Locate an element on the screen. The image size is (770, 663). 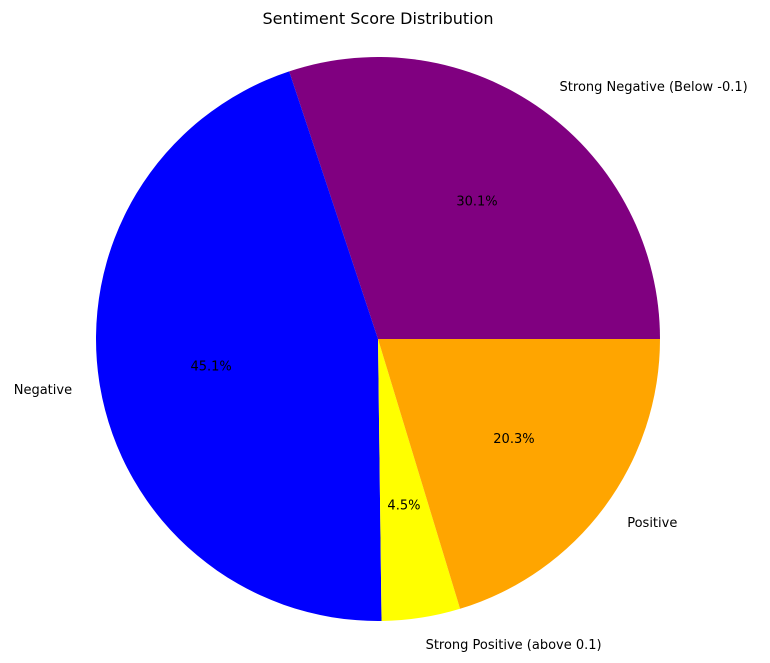
pie-slice-label: Negative is located at coordinates (43, 390).